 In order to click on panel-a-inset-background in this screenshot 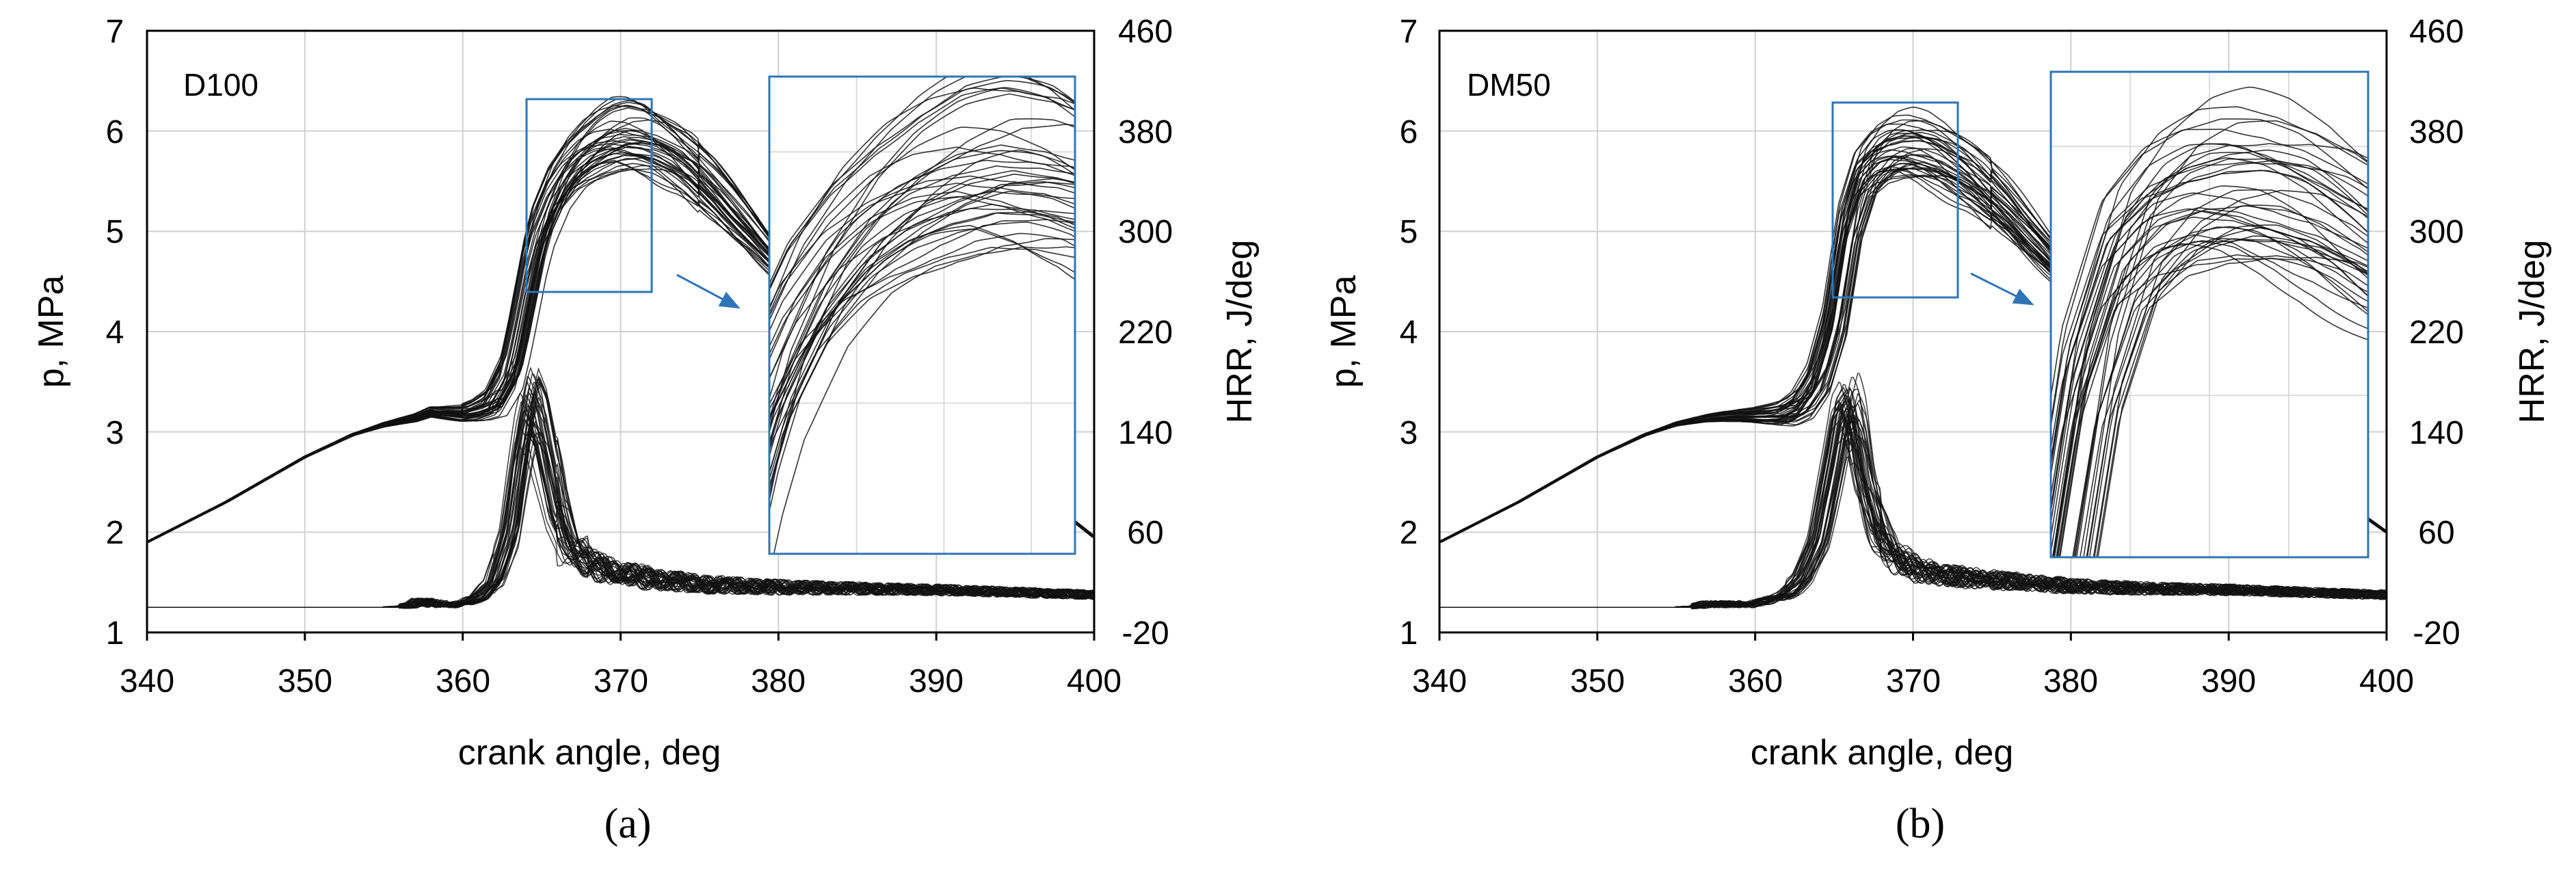, I will do `click(922, 315)`.